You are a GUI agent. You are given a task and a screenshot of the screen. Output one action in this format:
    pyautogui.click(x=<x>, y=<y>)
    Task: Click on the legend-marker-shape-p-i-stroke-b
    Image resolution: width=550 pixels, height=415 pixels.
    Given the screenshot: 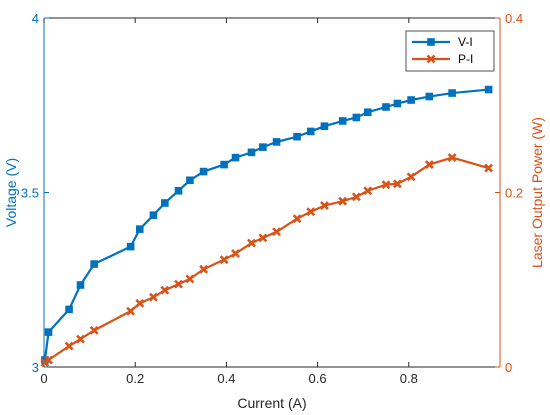 What is the action you would take?
    pyautogui.click(x=431, y=59)
    